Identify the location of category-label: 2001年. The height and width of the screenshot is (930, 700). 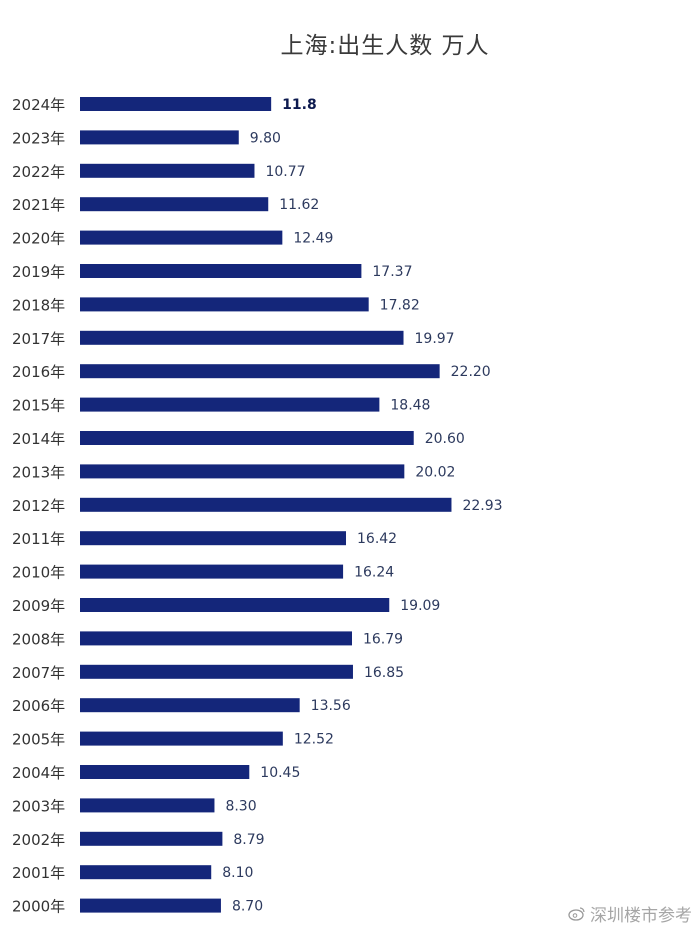
(38, 873).